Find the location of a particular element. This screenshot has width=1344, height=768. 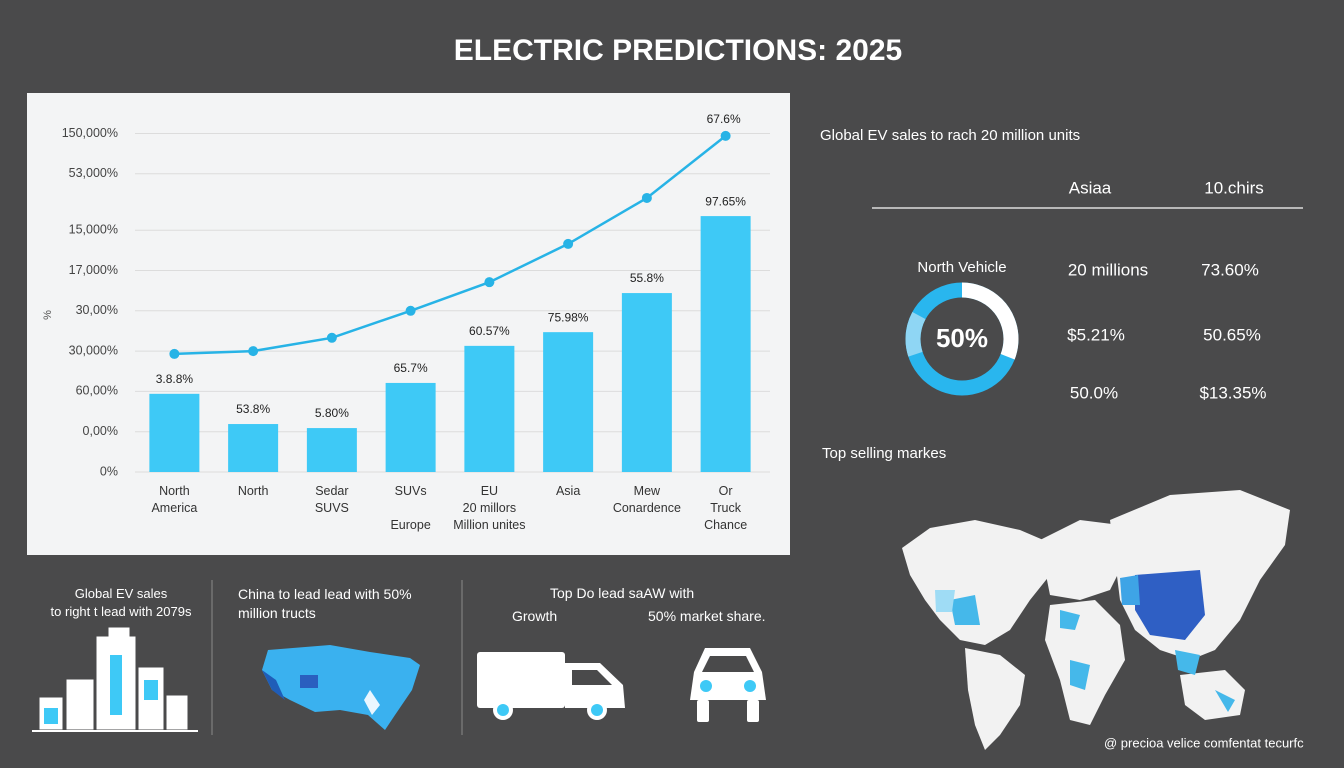

y-tick-label: 150,000% is located at coordinates (90, 133).